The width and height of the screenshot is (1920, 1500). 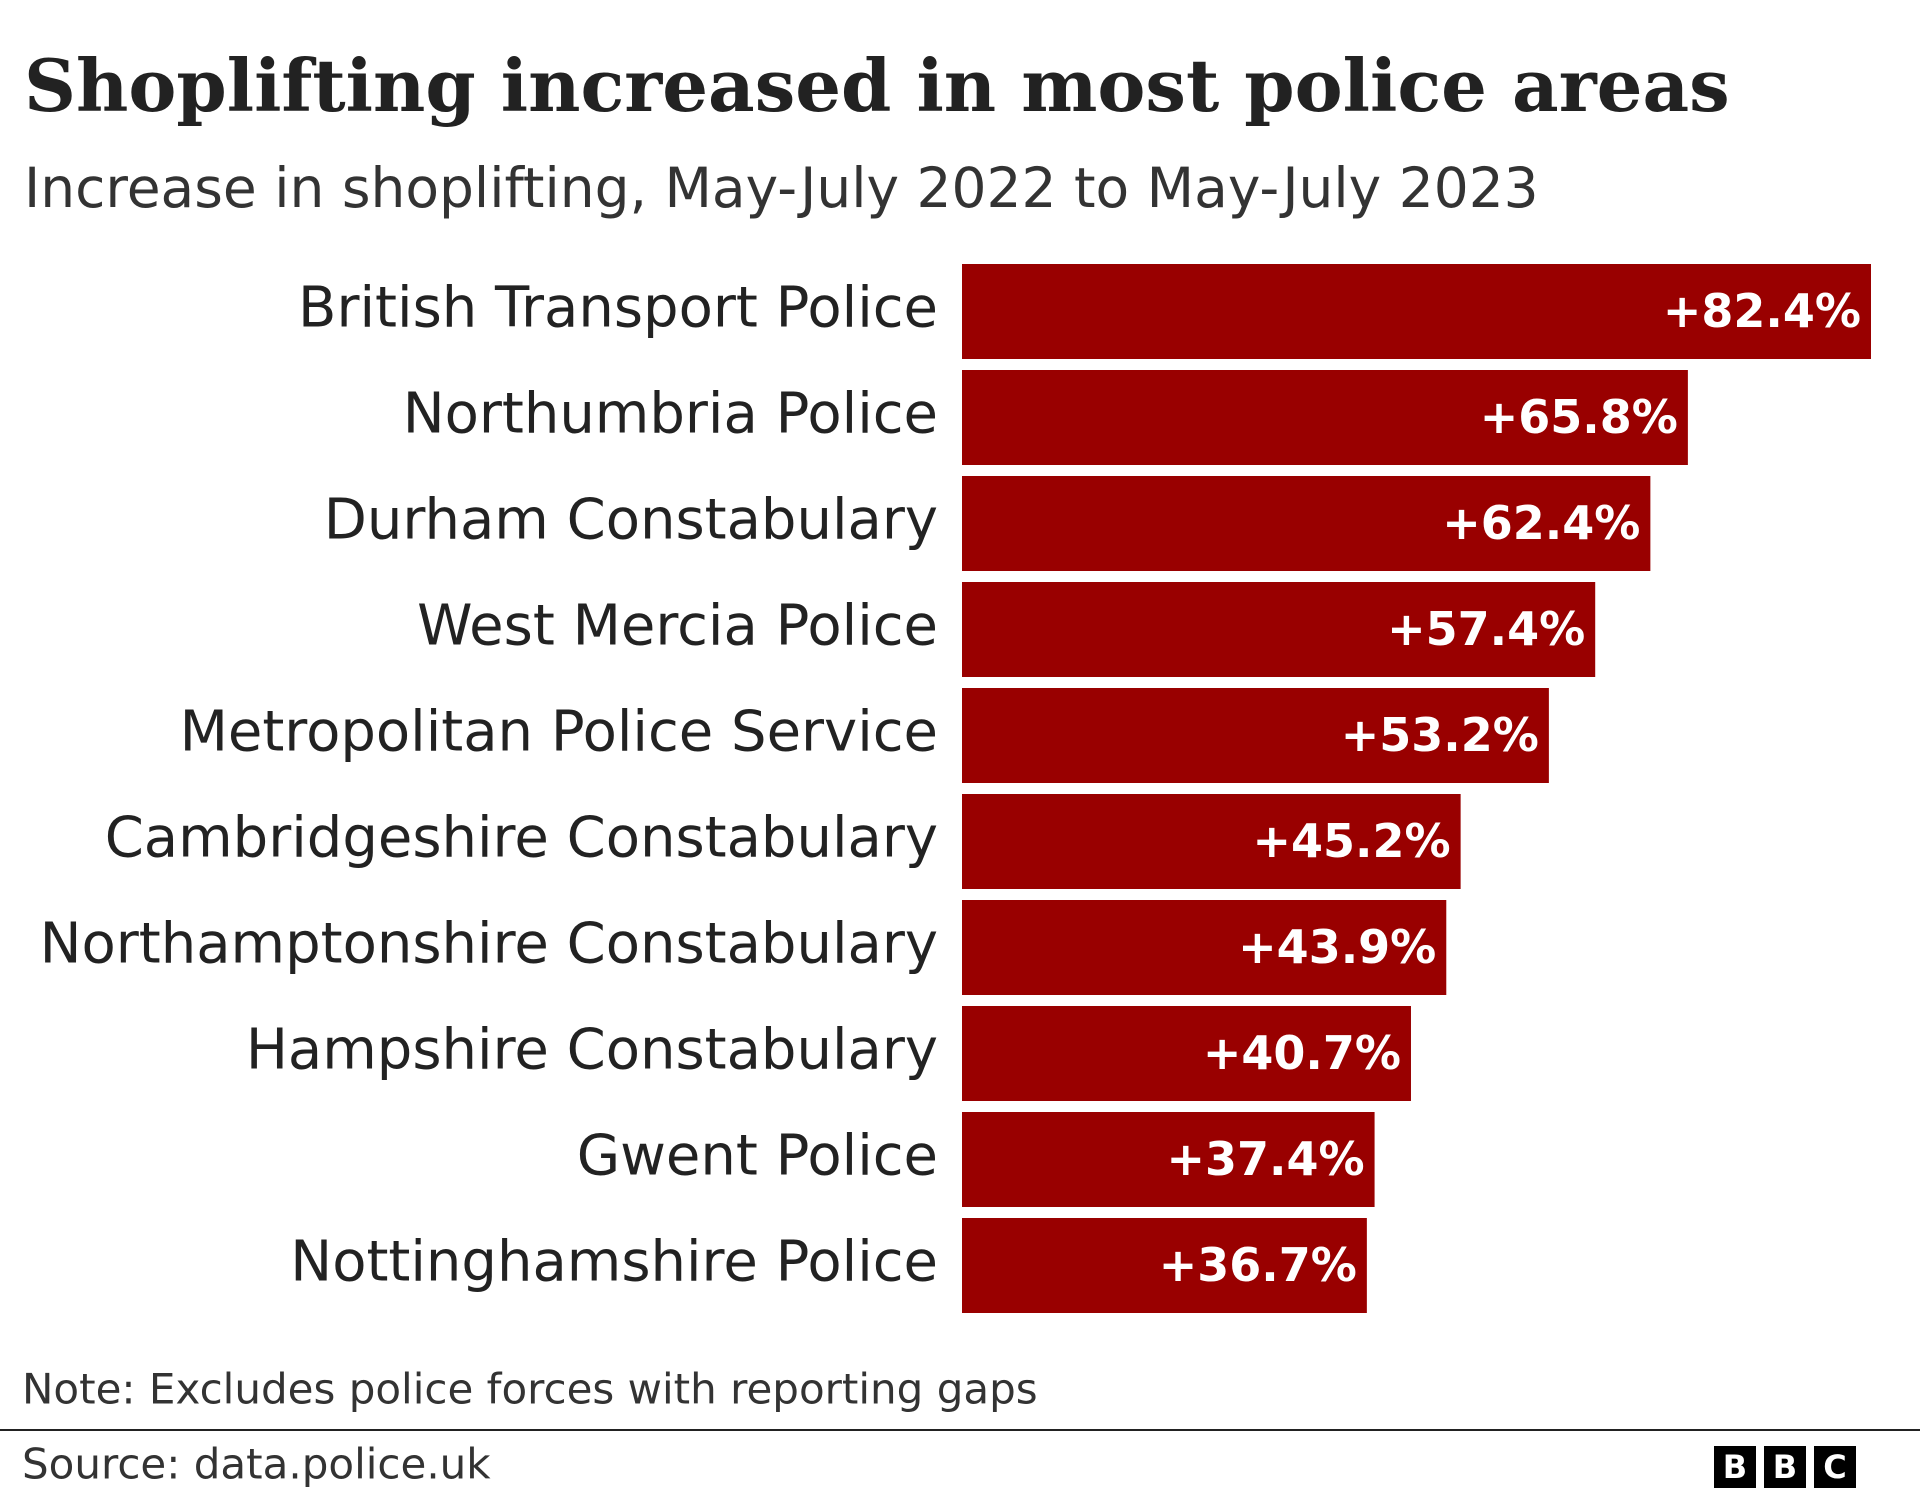 What do you see at coordinates (1486, 629) in the screenshot?
I see `value-label: +57.4%` at bounding box center [1486, 629].